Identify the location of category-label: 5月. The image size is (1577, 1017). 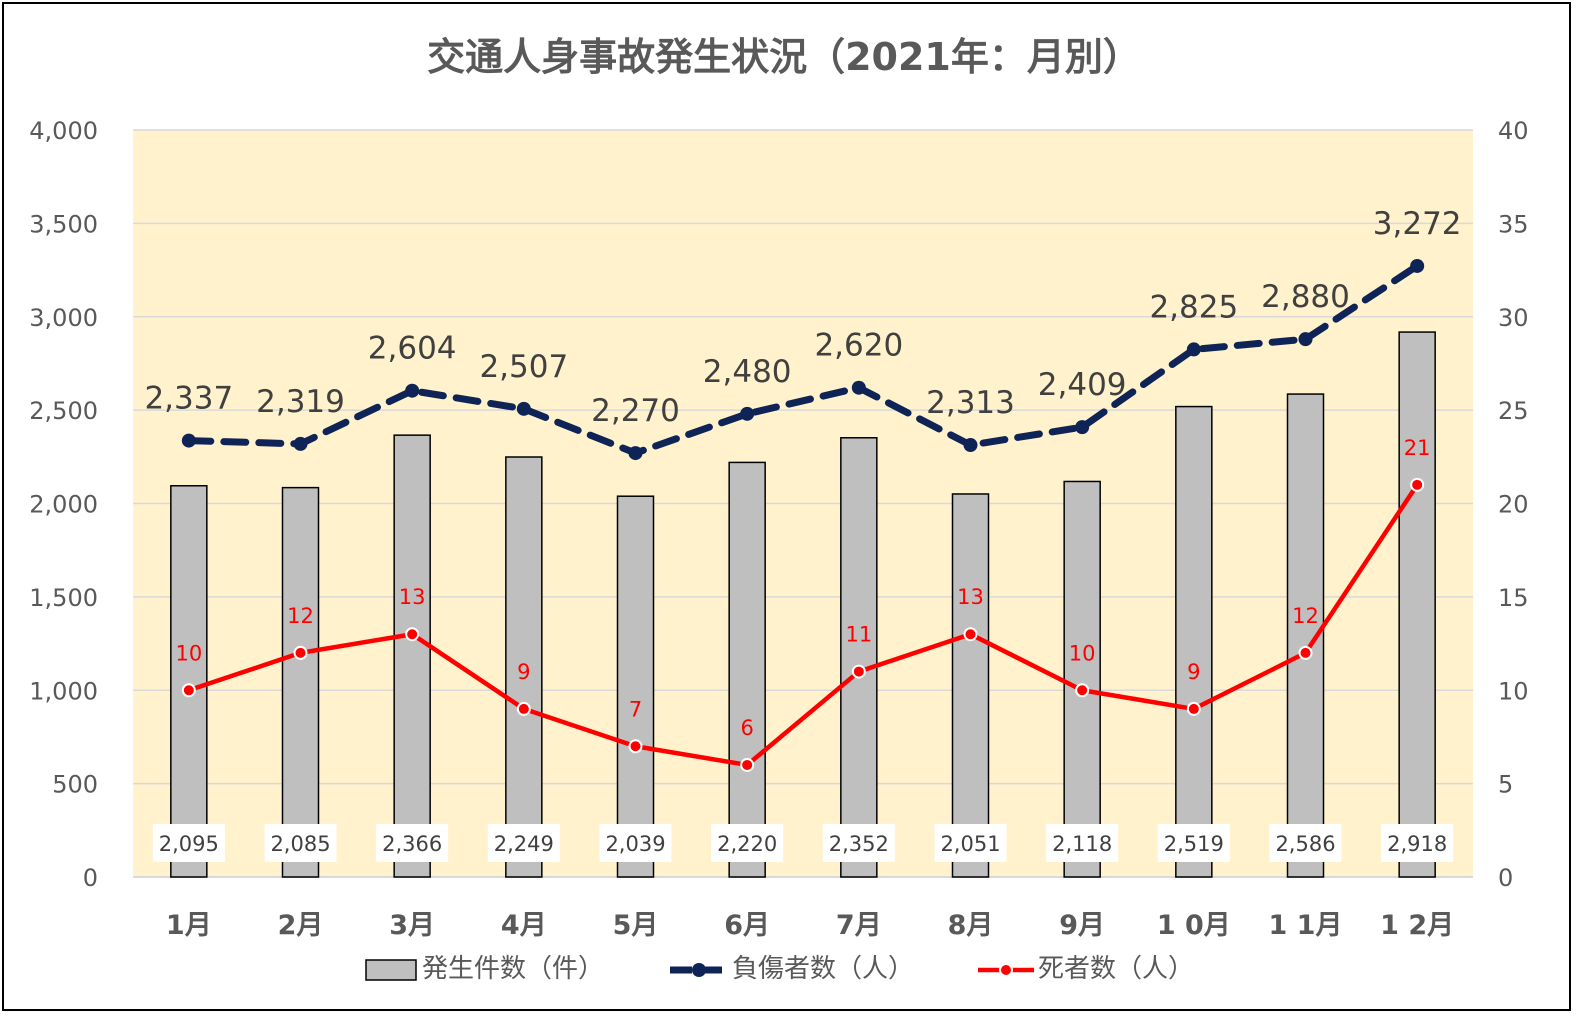
(636, 925).